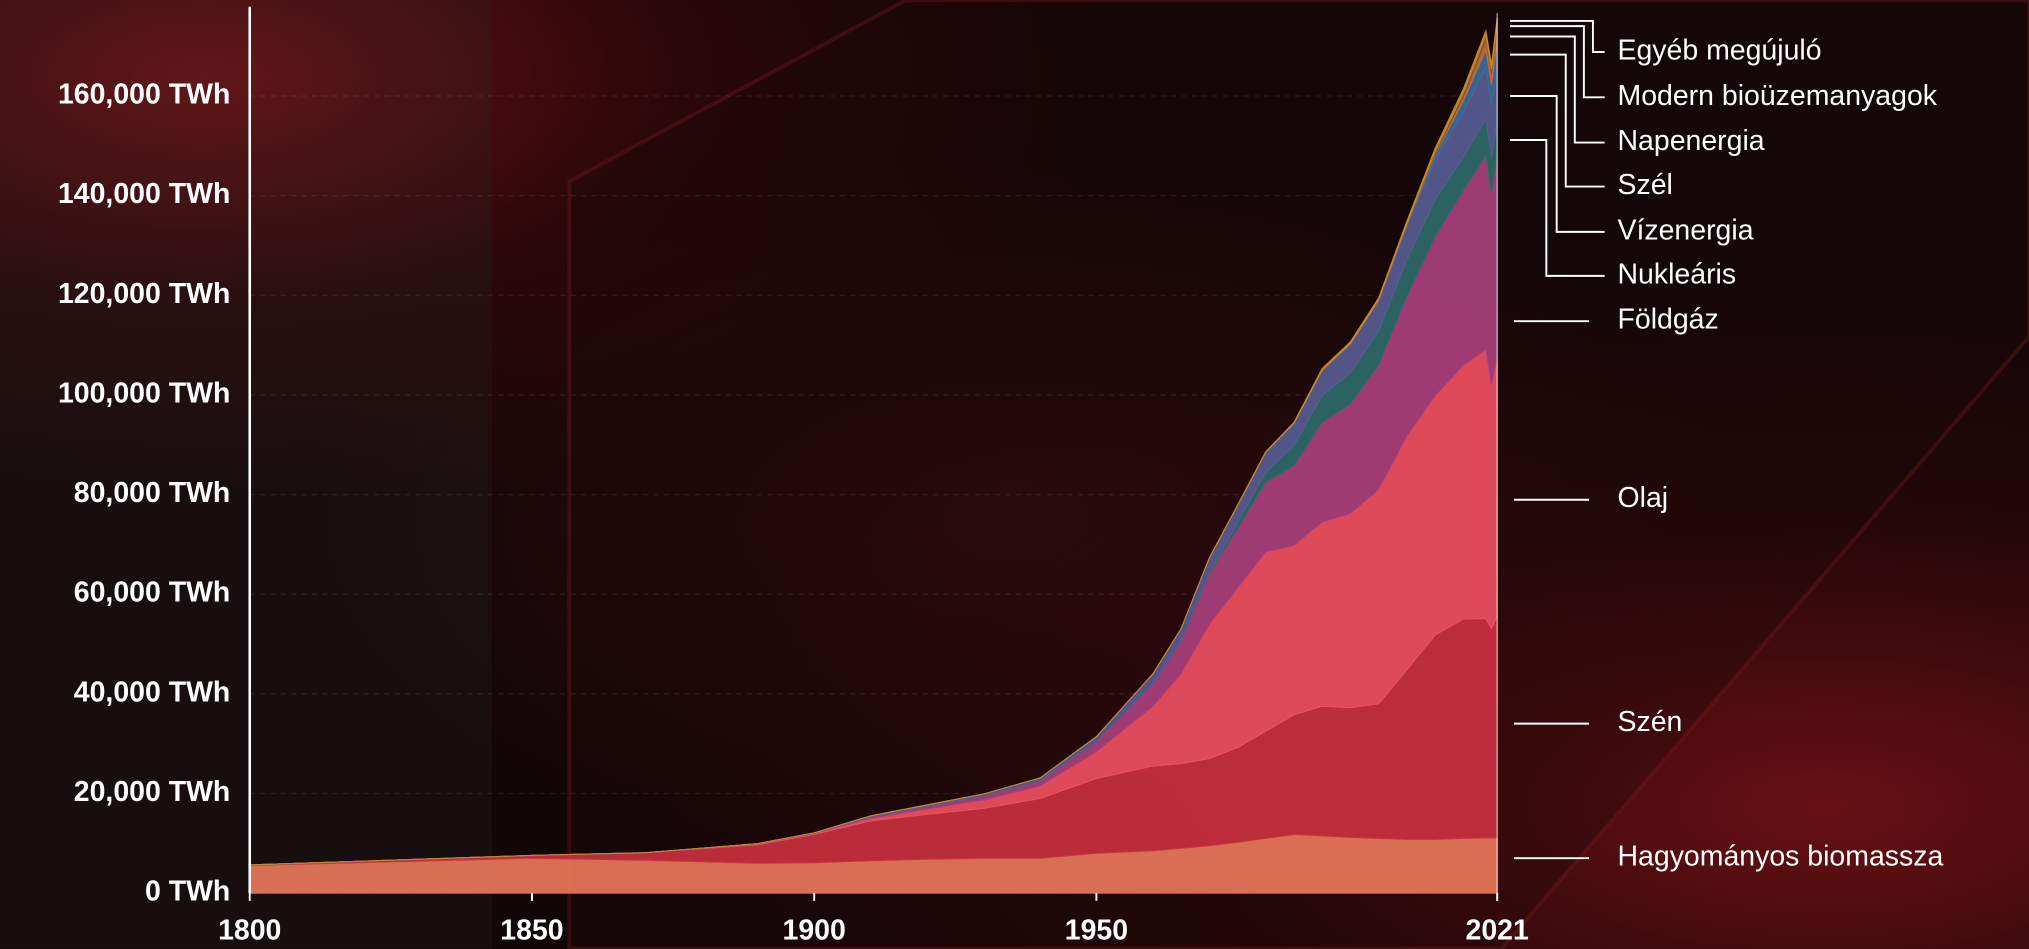 This screenshot has width=2029, height=949. Describe the element at coordinates (814, 930) in the screenshot. I see `x-tick-label: 1900` at that location.